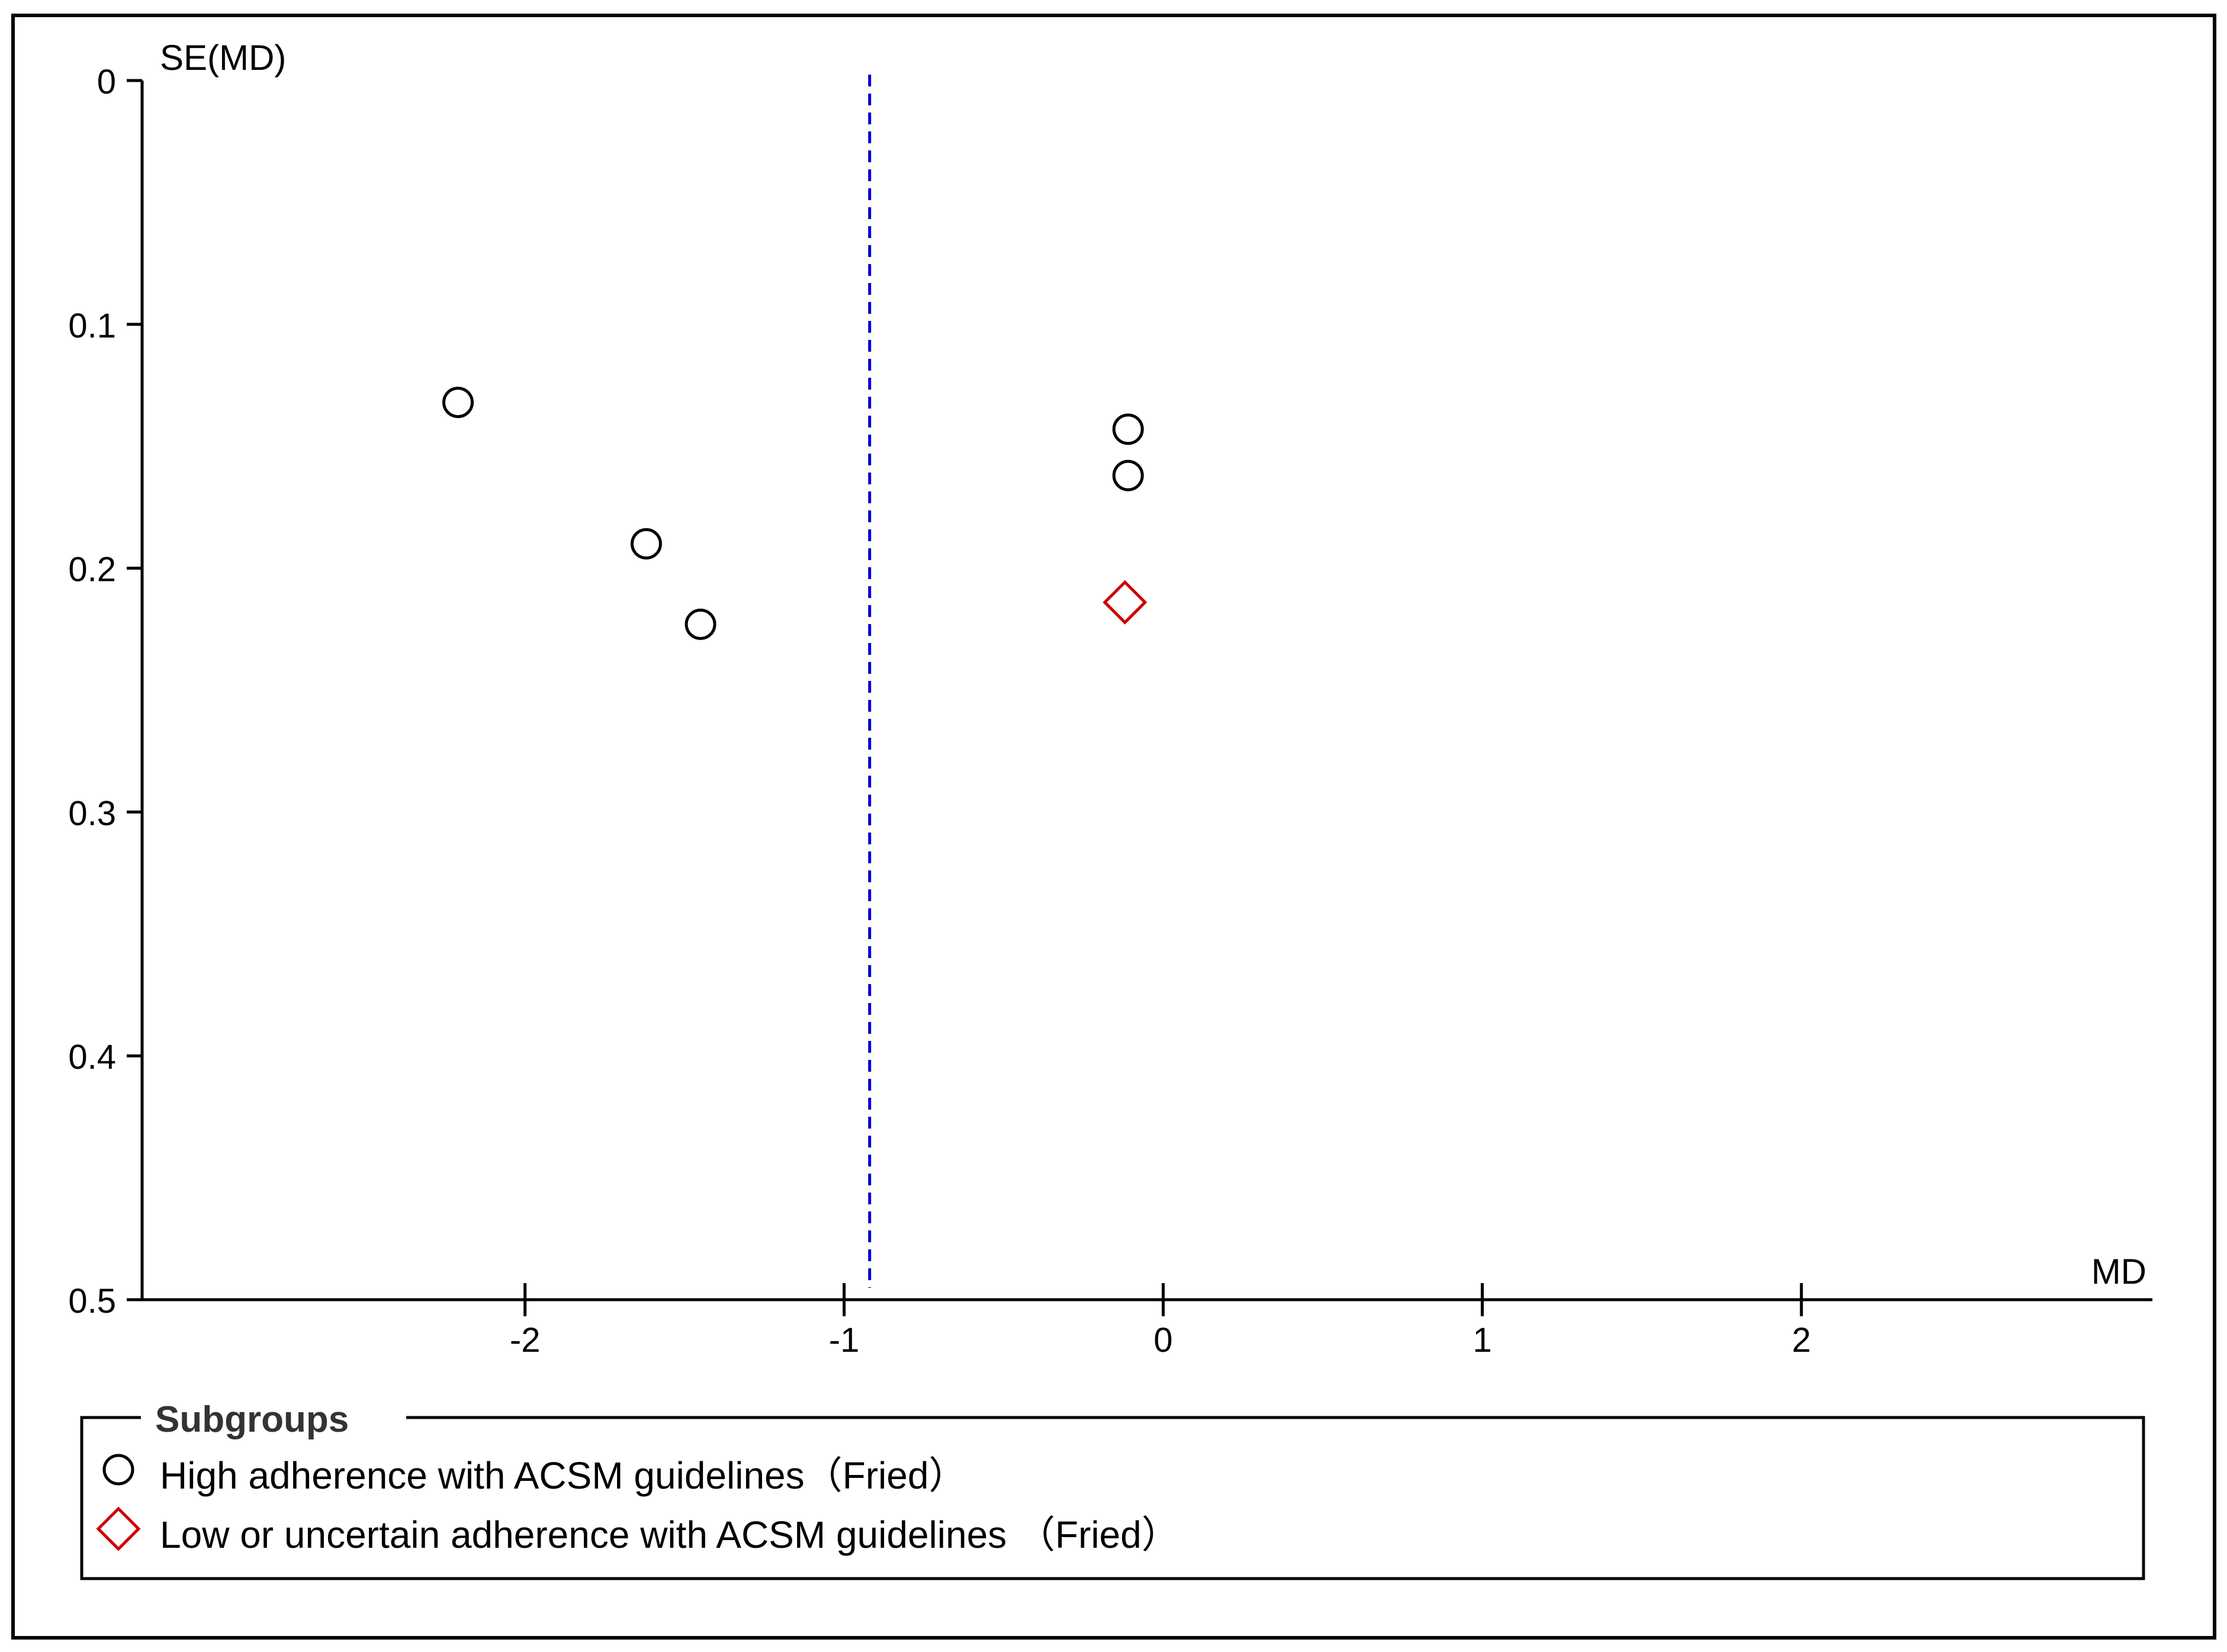 The image size is (2227, 1652). Describe the element at coordinates (1162, 1340) in the screenshot. I see `x-tick-label: 0` at that location.